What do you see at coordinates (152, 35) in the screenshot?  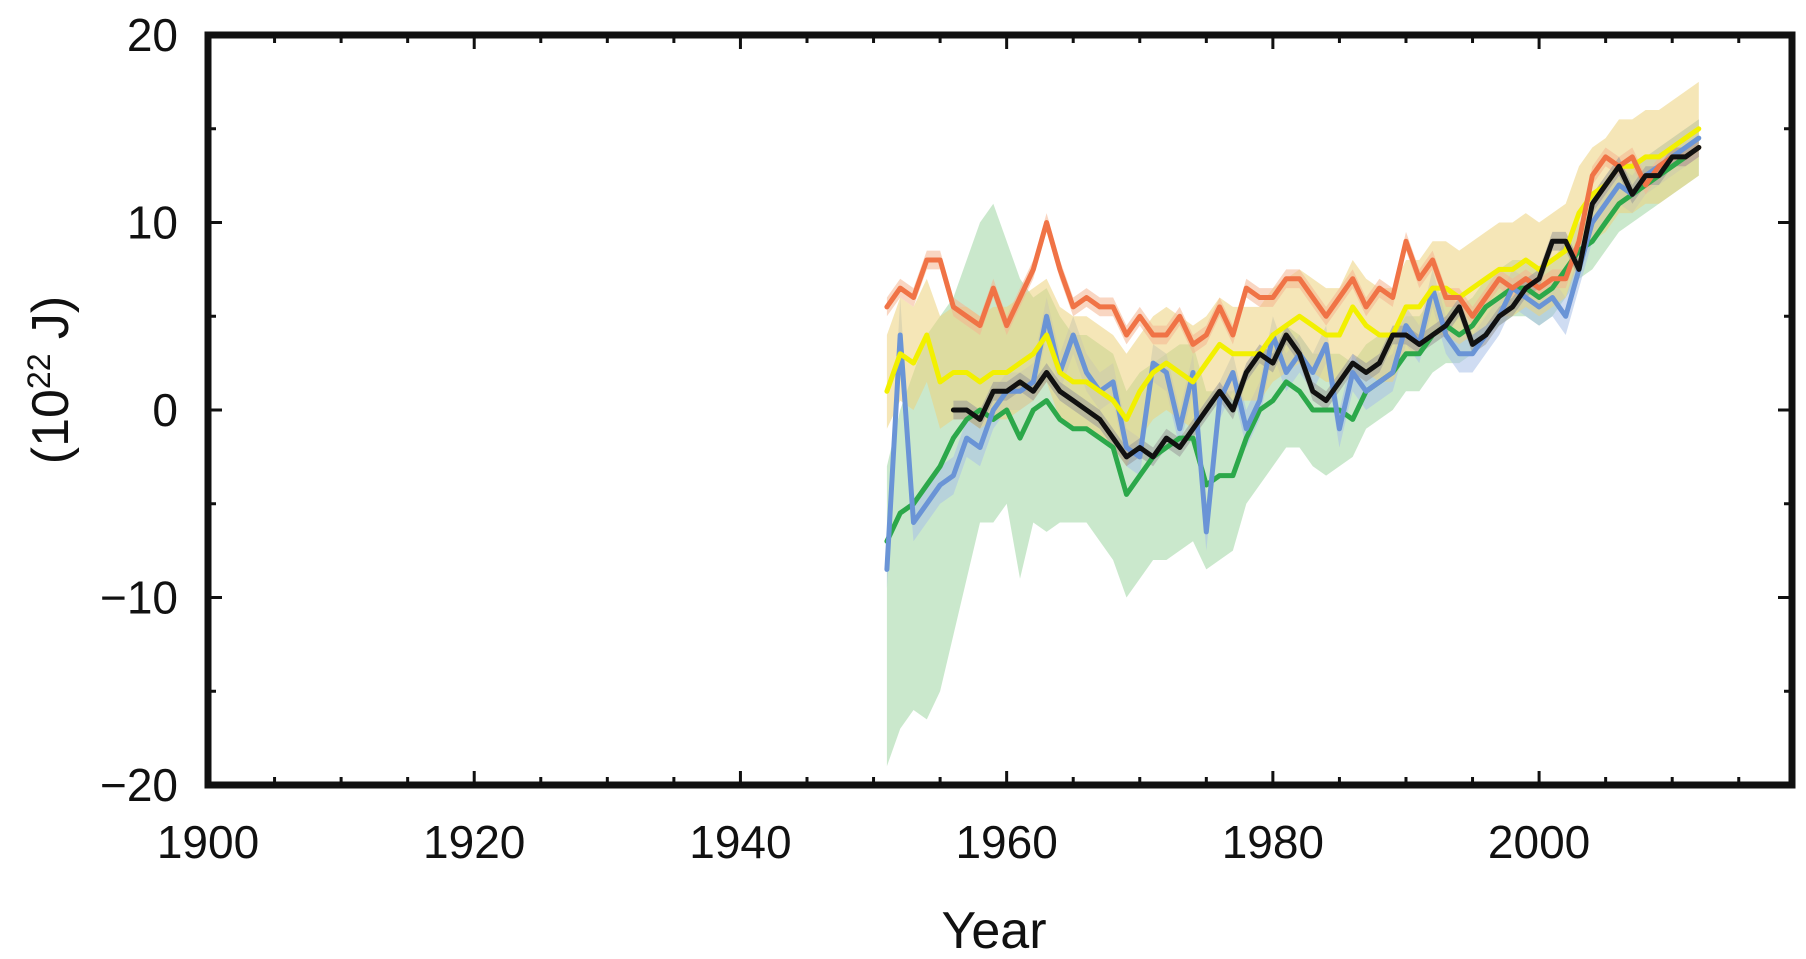 I see `y-tick-label: 20` at bounding box center [152, 35].